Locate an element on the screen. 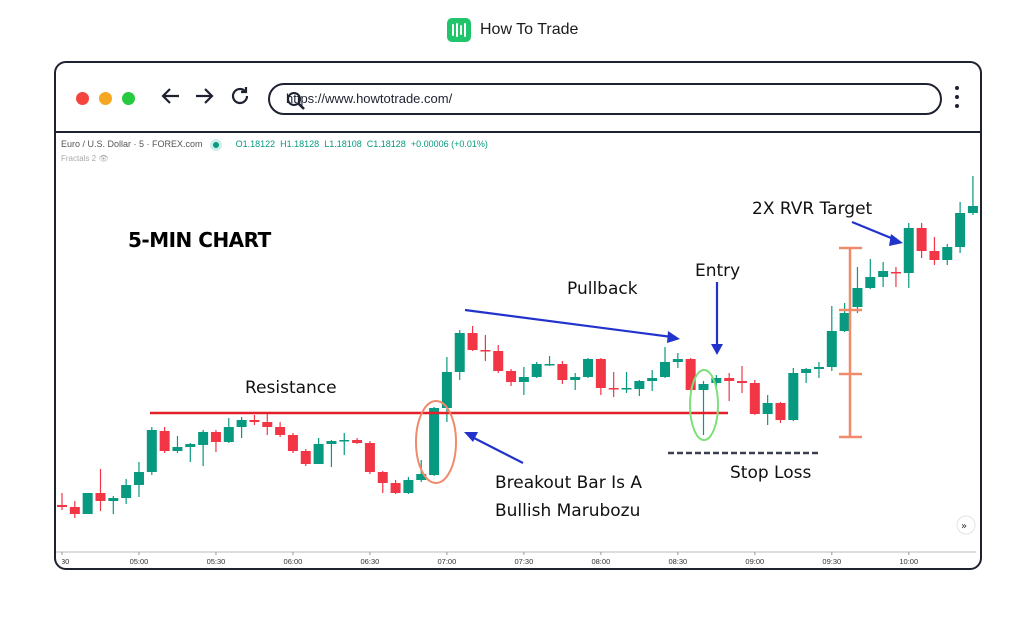 The height and width of the screenshot is (618, 1035). entry-label: Entry is located at coordinates (717, 271).